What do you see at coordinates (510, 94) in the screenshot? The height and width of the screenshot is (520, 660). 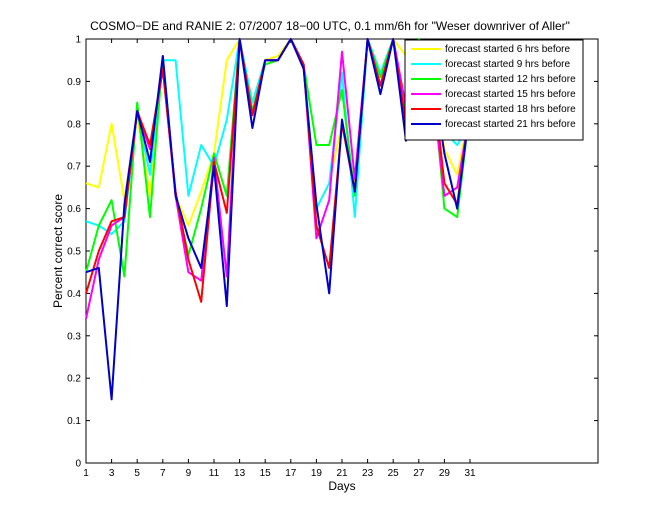 I see `legend-entry: forecast started 15 hrs before` at bounding box center [510, 94].